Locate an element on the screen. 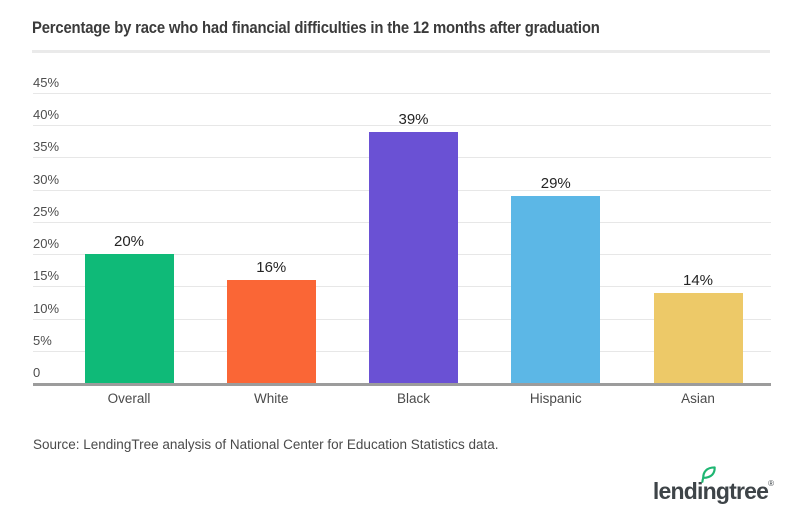 This screenshot has height=520, width=800. y-tick-label: 20% is located at coordinates (46, 244).